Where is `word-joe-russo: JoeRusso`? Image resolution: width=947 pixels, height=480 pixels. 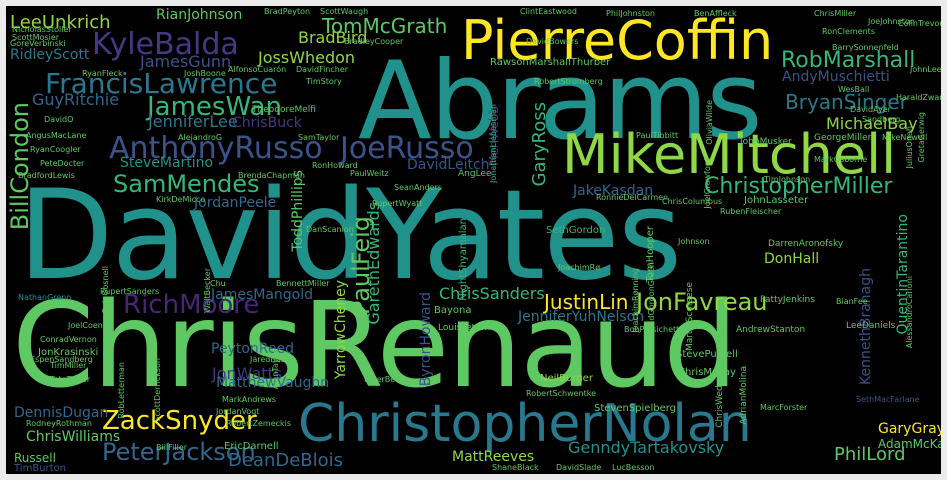 word-joe-russo: JoeRusso is located at coordinates (407, 148).